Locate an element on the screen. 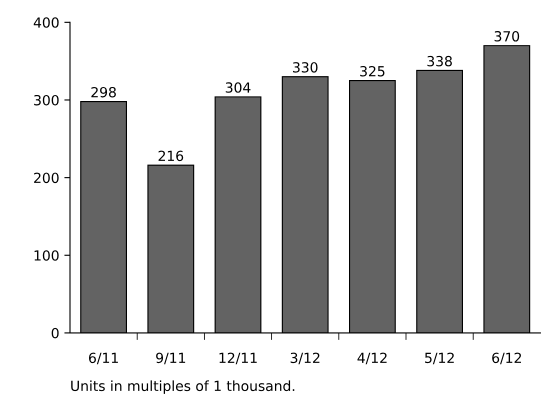  x-tick-label: 3/12 is located at coordinates (305, 358).